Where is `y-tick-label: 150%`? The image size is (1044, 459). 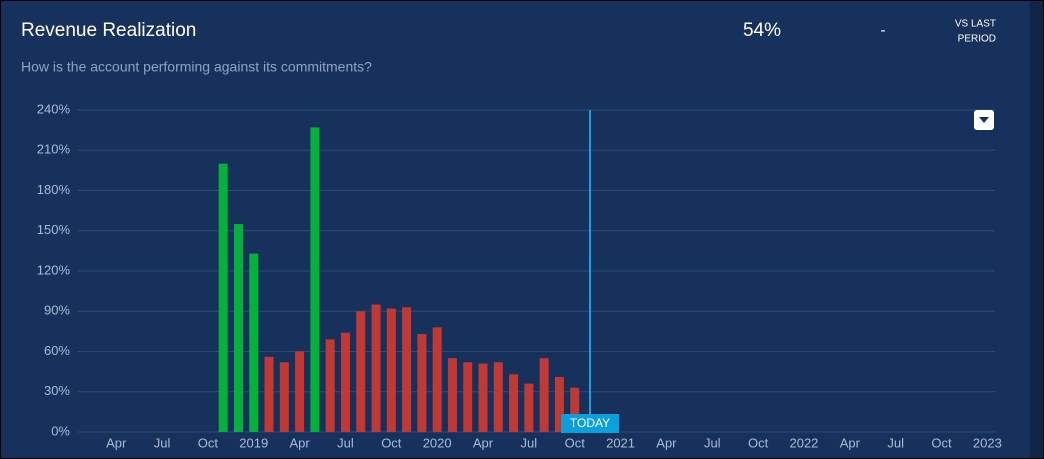 y-tick-label: 150% is located at coordinates (54, 229).